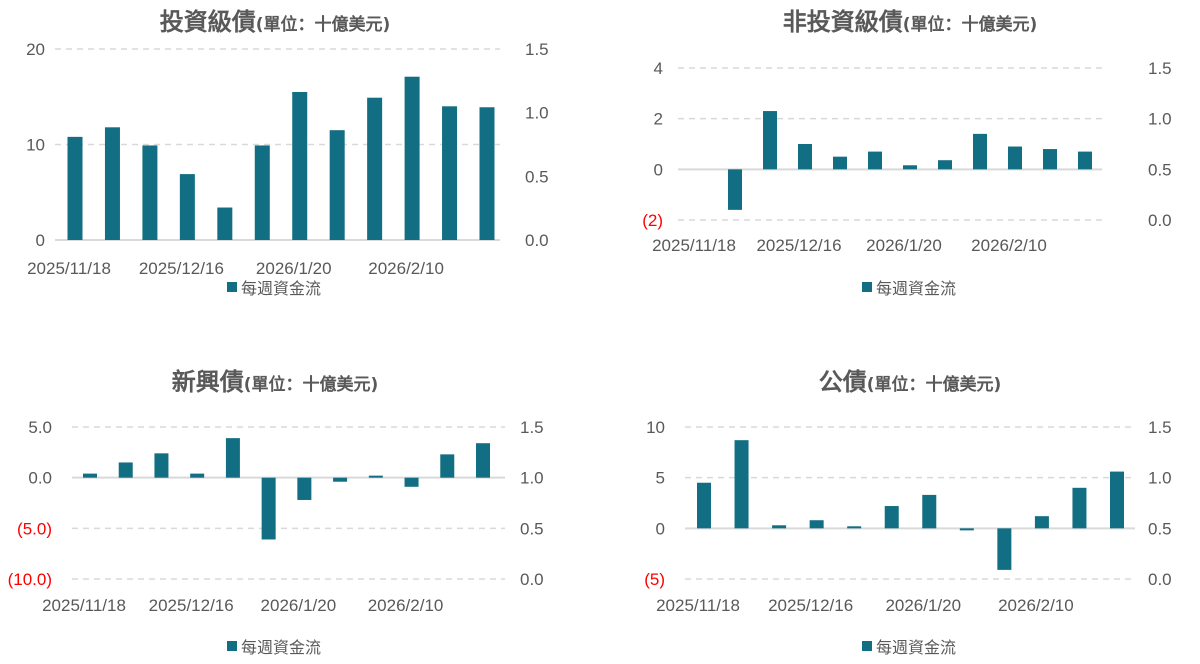  What do you see at coordinates (654, 579) in the screenshot?
I see `y-tick-label: (5)` at bounding box center [654, 579].